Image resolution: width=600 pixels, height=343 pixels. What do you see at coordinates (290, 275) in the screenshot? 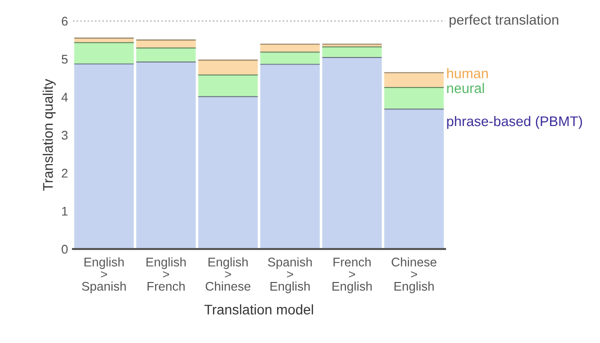
I see `x-tick-label: Spanish > English` at bounding box center [290, 275].